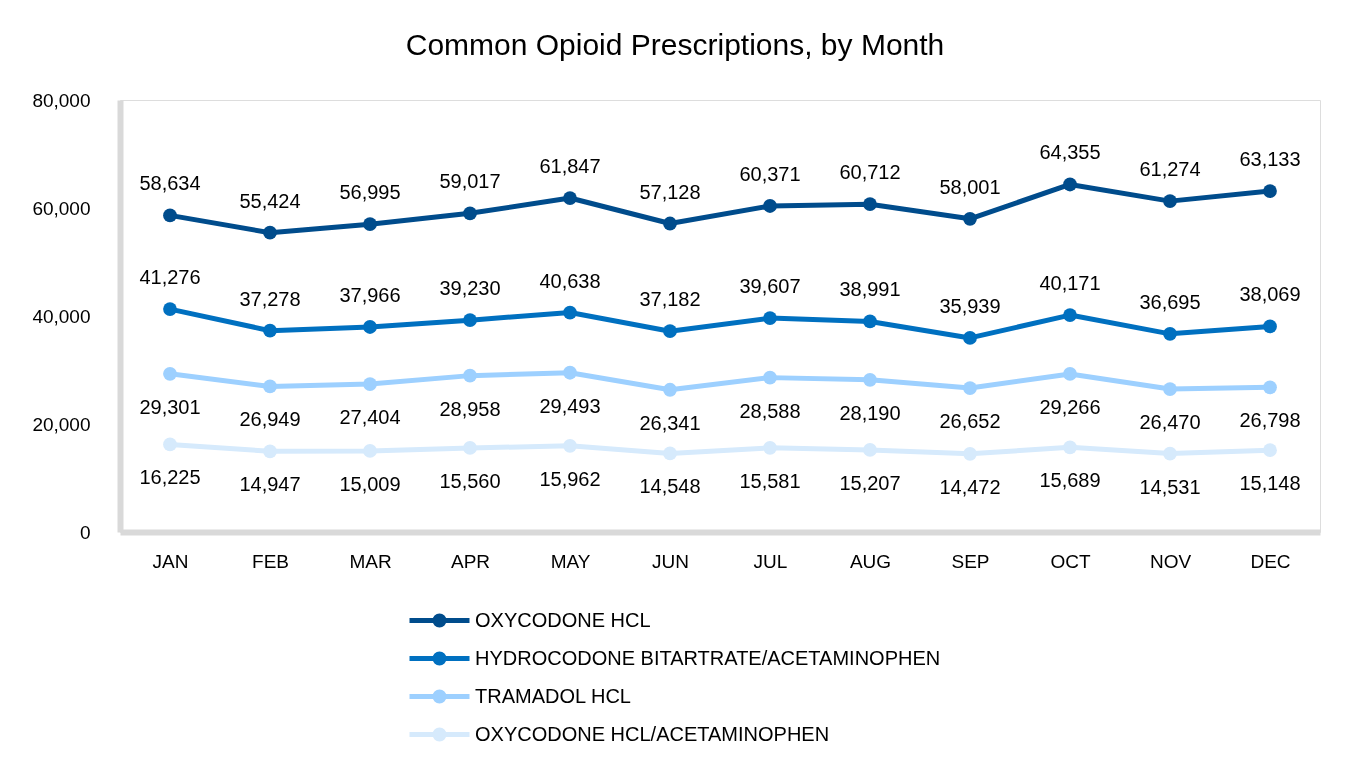 This screenshot has width=1351, height=763. I want to click on y-tick-label: 0, so click(85, 532).